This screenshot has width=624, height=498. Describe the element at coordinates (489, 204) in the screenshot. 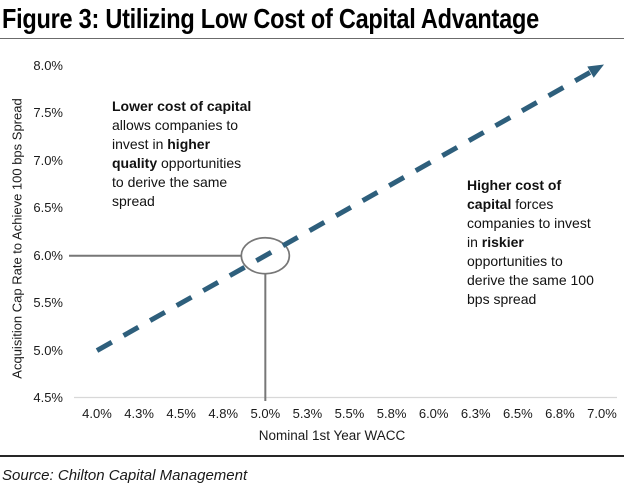

I see `annotation-text-bold: capital` at that location.